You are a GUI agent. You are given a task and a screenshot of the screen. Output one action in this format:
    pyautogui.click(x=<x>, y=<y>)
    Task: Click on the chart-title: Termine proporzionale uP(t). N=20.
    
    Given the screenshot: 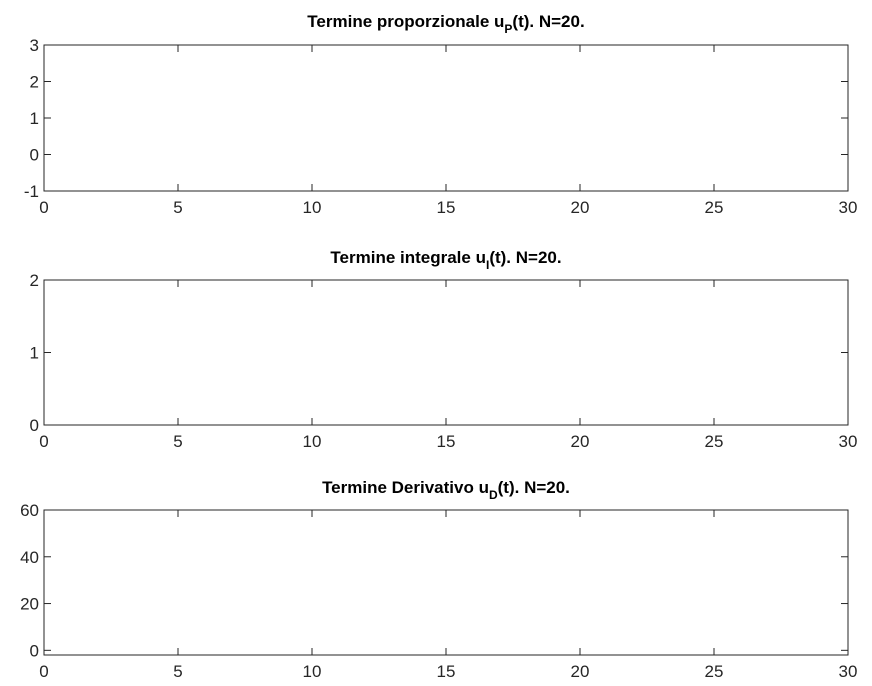 What is the action you would take?
    pyautogui.click(x=445, y=24)
    